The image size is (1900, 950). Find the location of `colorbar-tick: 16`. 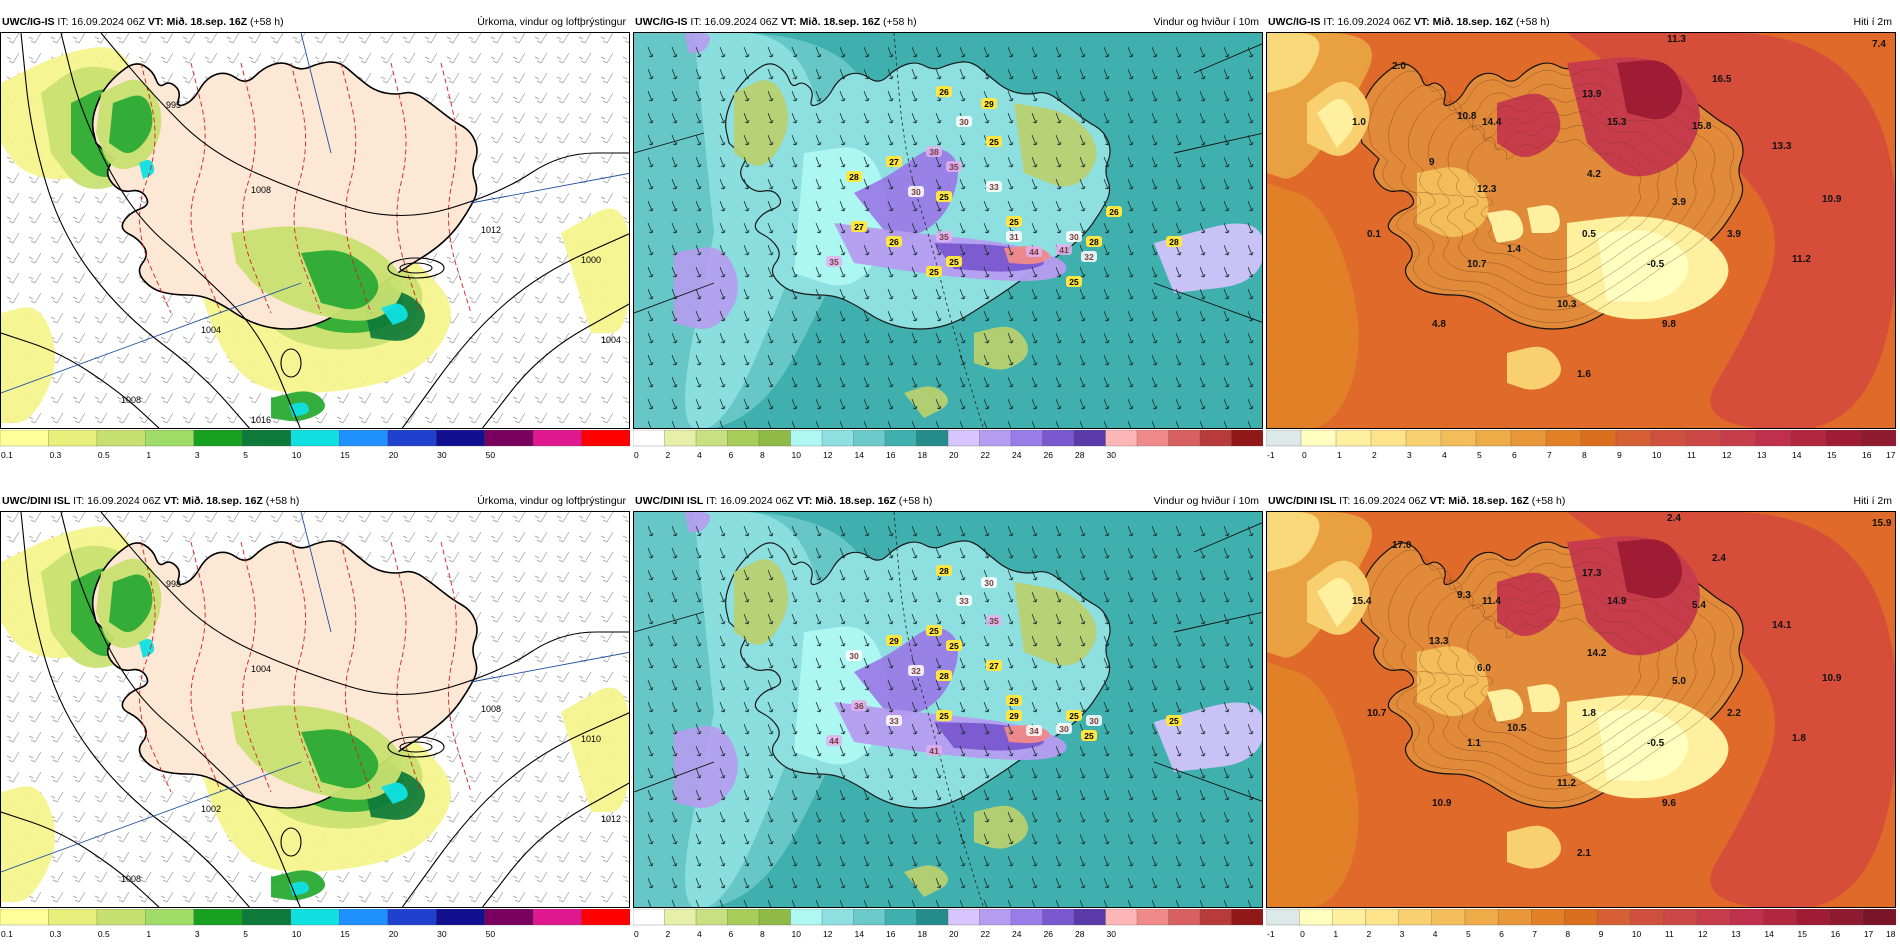

colorbar-tick: 16 is located at coordinates (1867, 455).